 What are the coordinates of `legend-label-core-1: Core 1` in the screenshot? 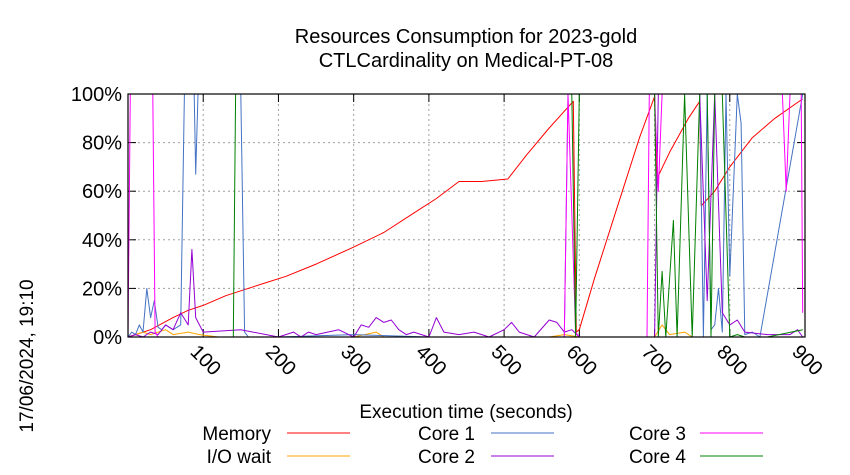 It's located at (446, 434).